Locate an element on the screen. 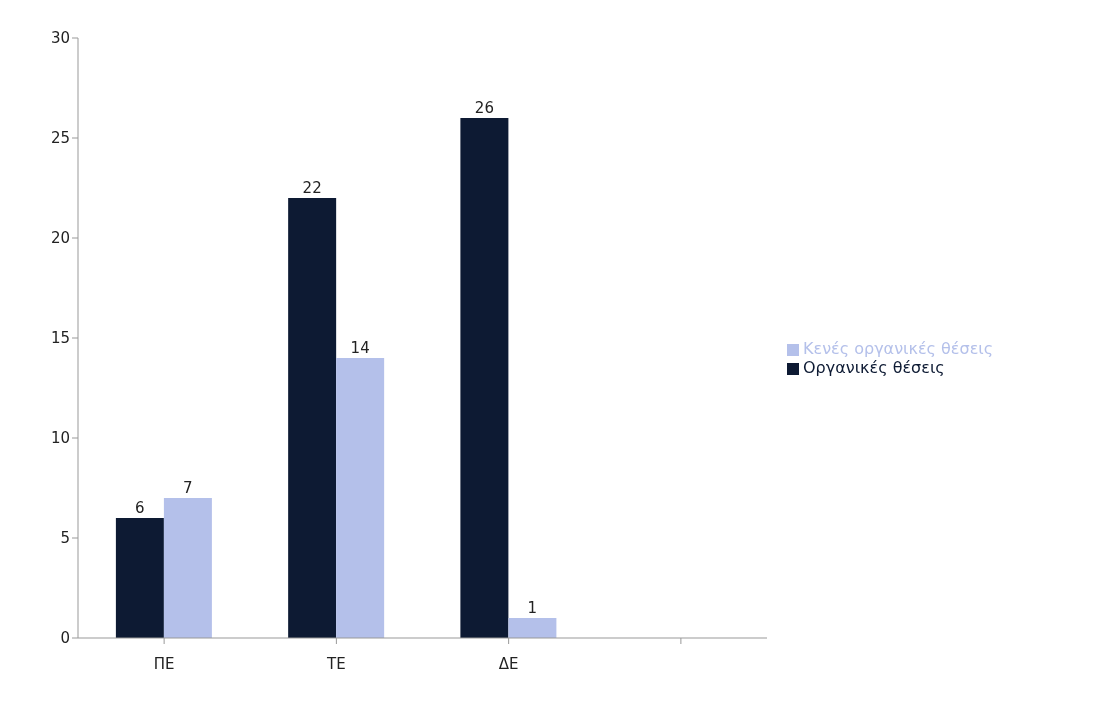  y-tick-label: 0 is located at coordinates (65, 638).